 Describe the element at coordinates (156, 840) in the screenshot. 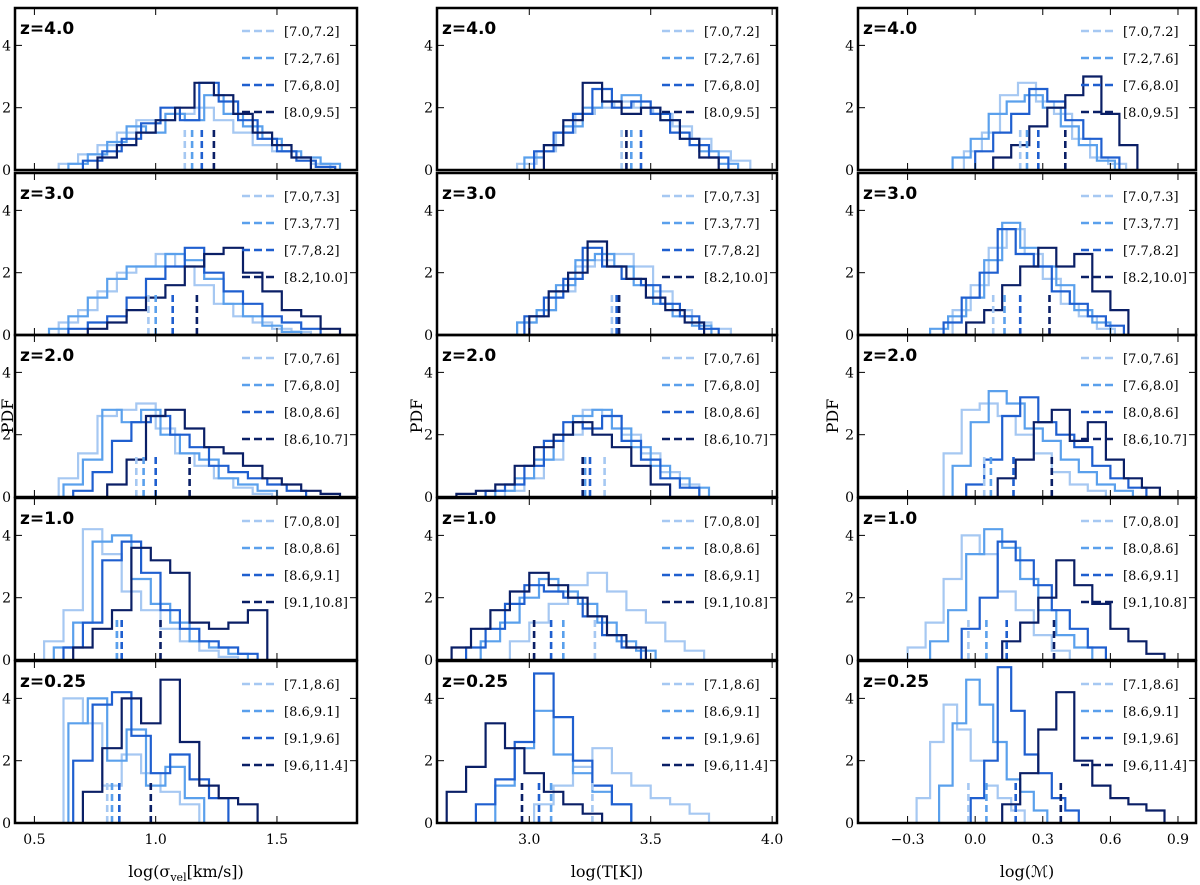

I see `x-tick-label: 1.0` at that location.